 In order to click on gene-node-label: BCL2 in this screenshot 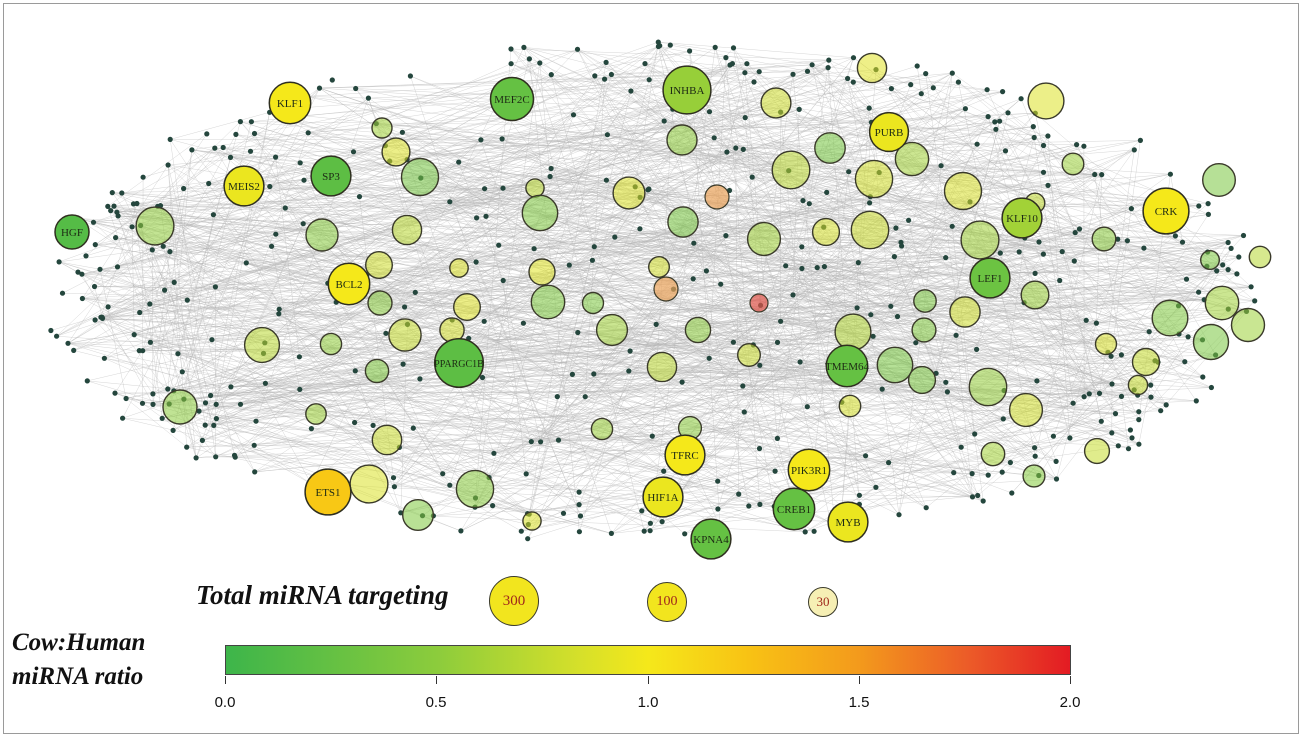, I will do `click(349, 285)`.